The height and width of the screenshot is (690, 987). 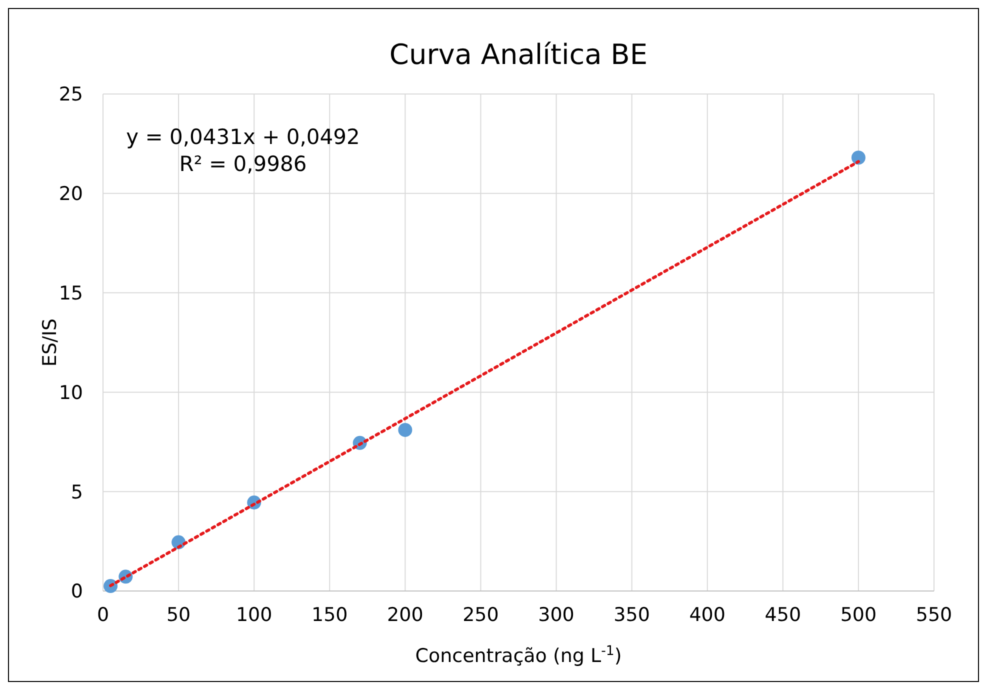 I want to click on x-tick-label: 300, so click(x=556, y=615).